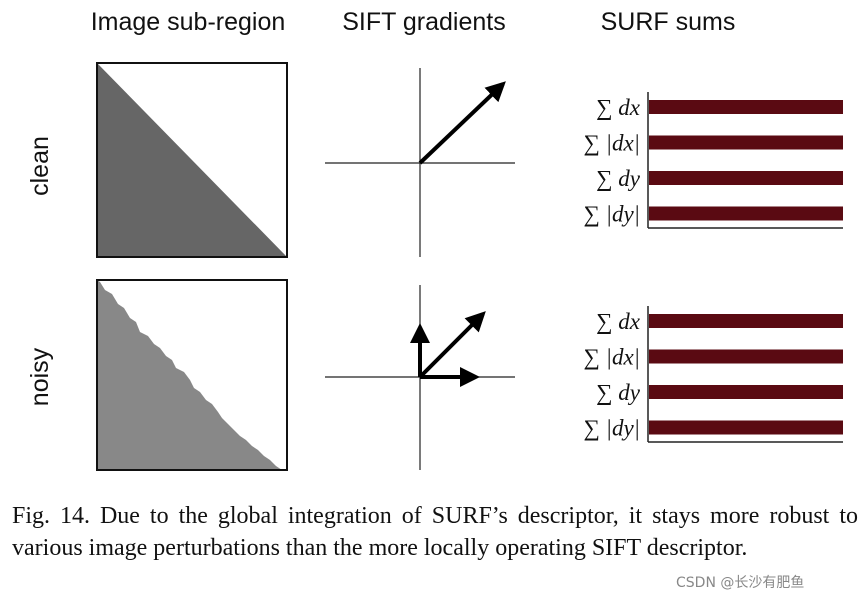 The width and height of the screenshot is (865, 600). I want to click on row-label: noisy, so click(40, 376).